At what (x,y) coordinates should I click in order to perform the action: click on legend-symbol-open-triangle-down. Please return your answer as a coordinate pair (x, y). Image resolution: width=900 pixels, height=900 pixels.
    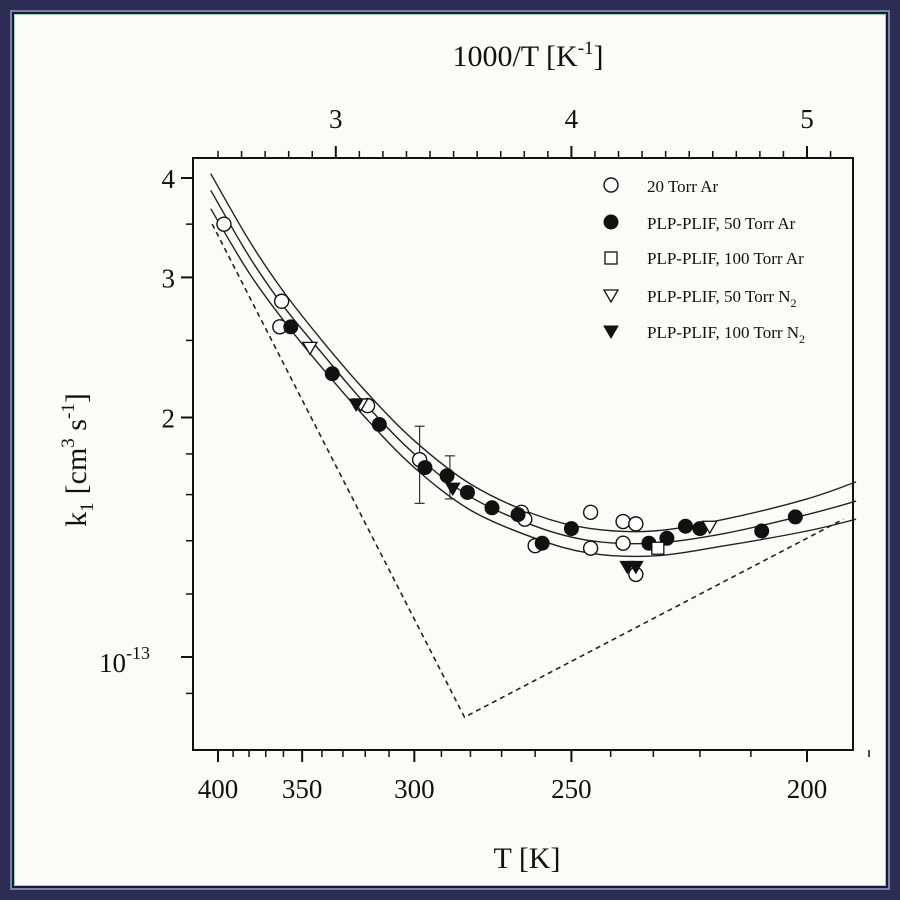
    Looking at the image, I should click on (611, 296).